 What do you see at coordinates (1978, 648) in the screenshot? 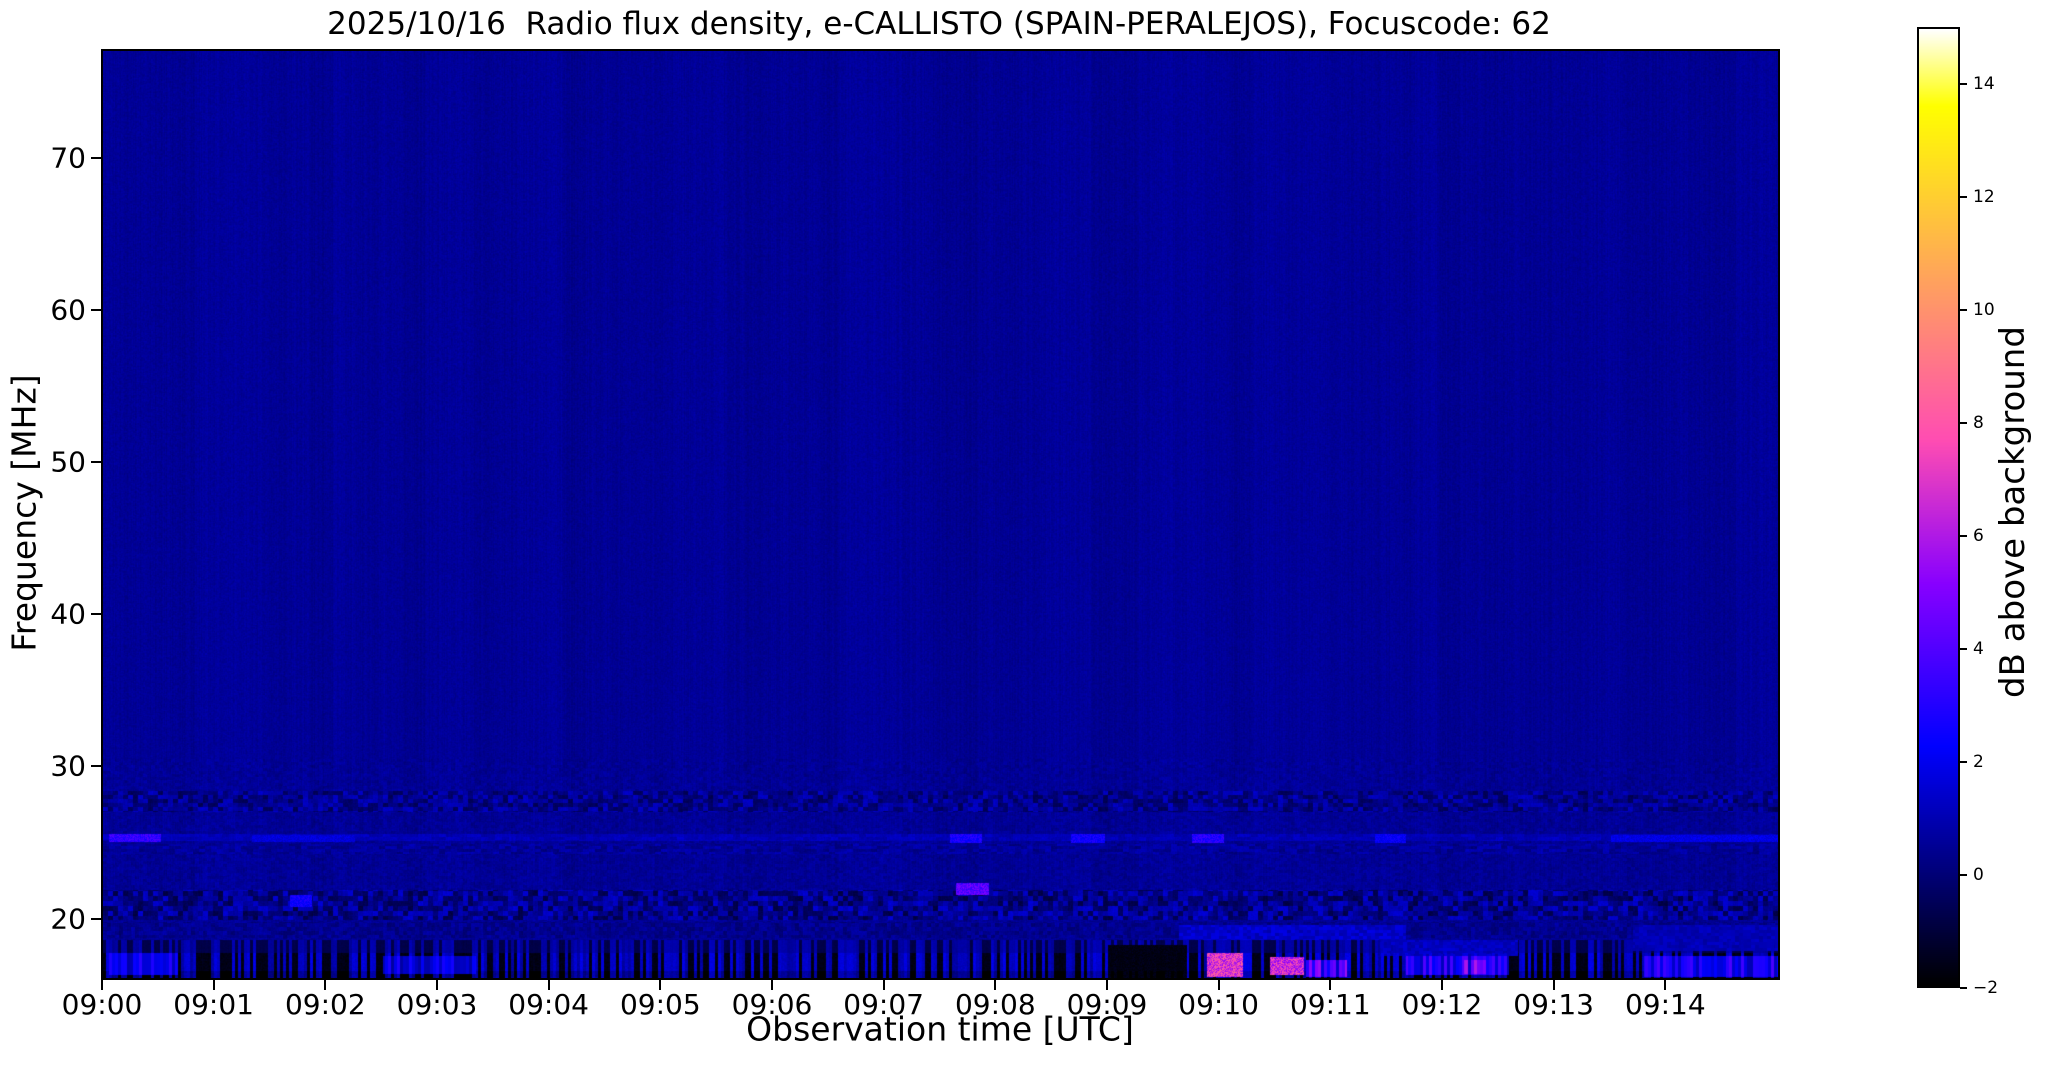
I see `colorbar-tick-label: 4` at bounding box center [1978, 648].